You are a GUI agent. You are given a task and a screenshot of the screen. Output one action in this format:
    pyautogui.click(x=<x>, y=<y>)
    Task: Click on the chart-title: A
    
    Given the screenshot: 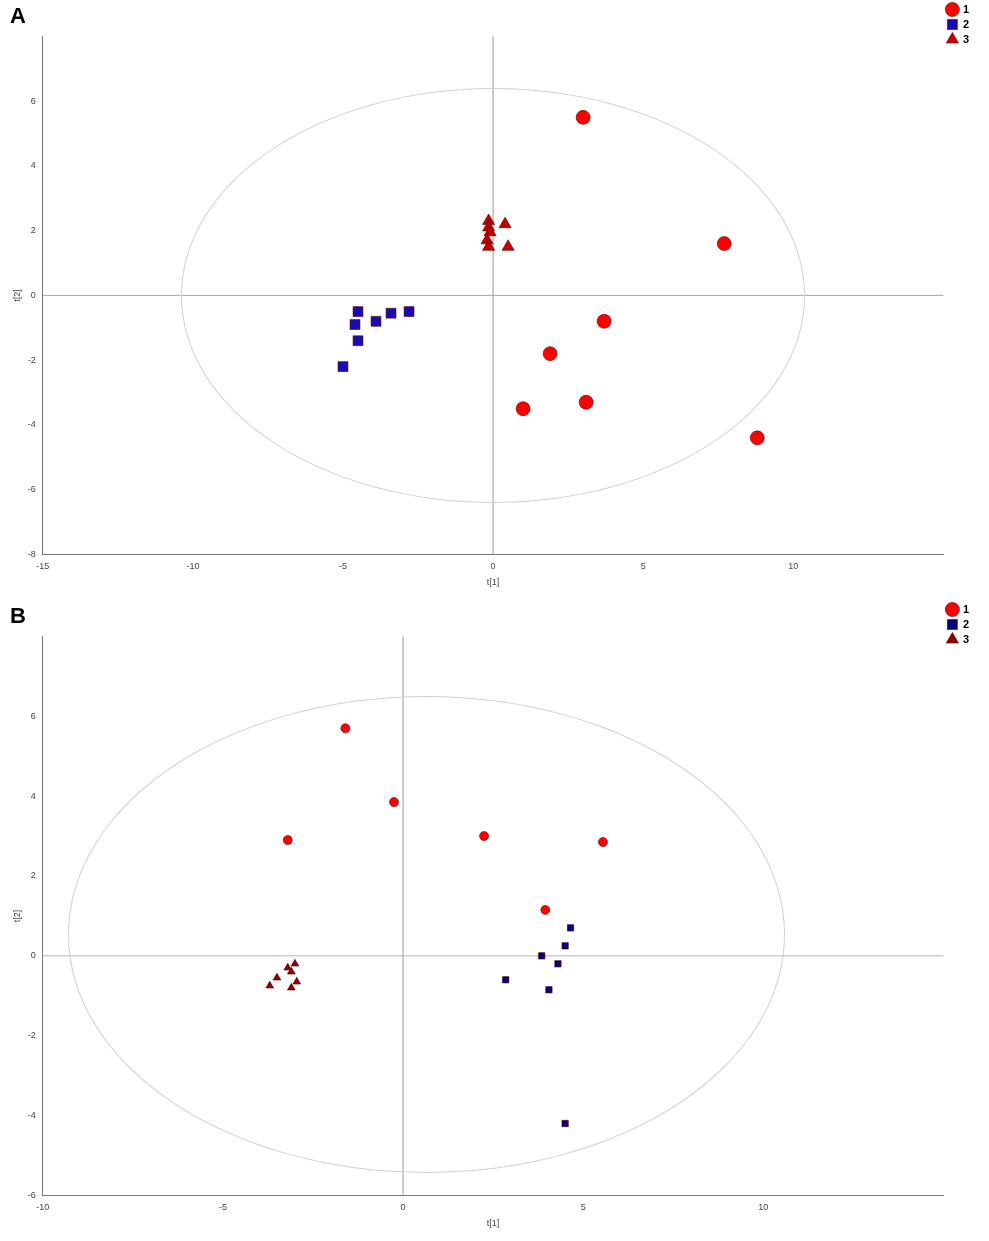 What is the action you would take?
    pyautogui.click(x=18, y=16)
    